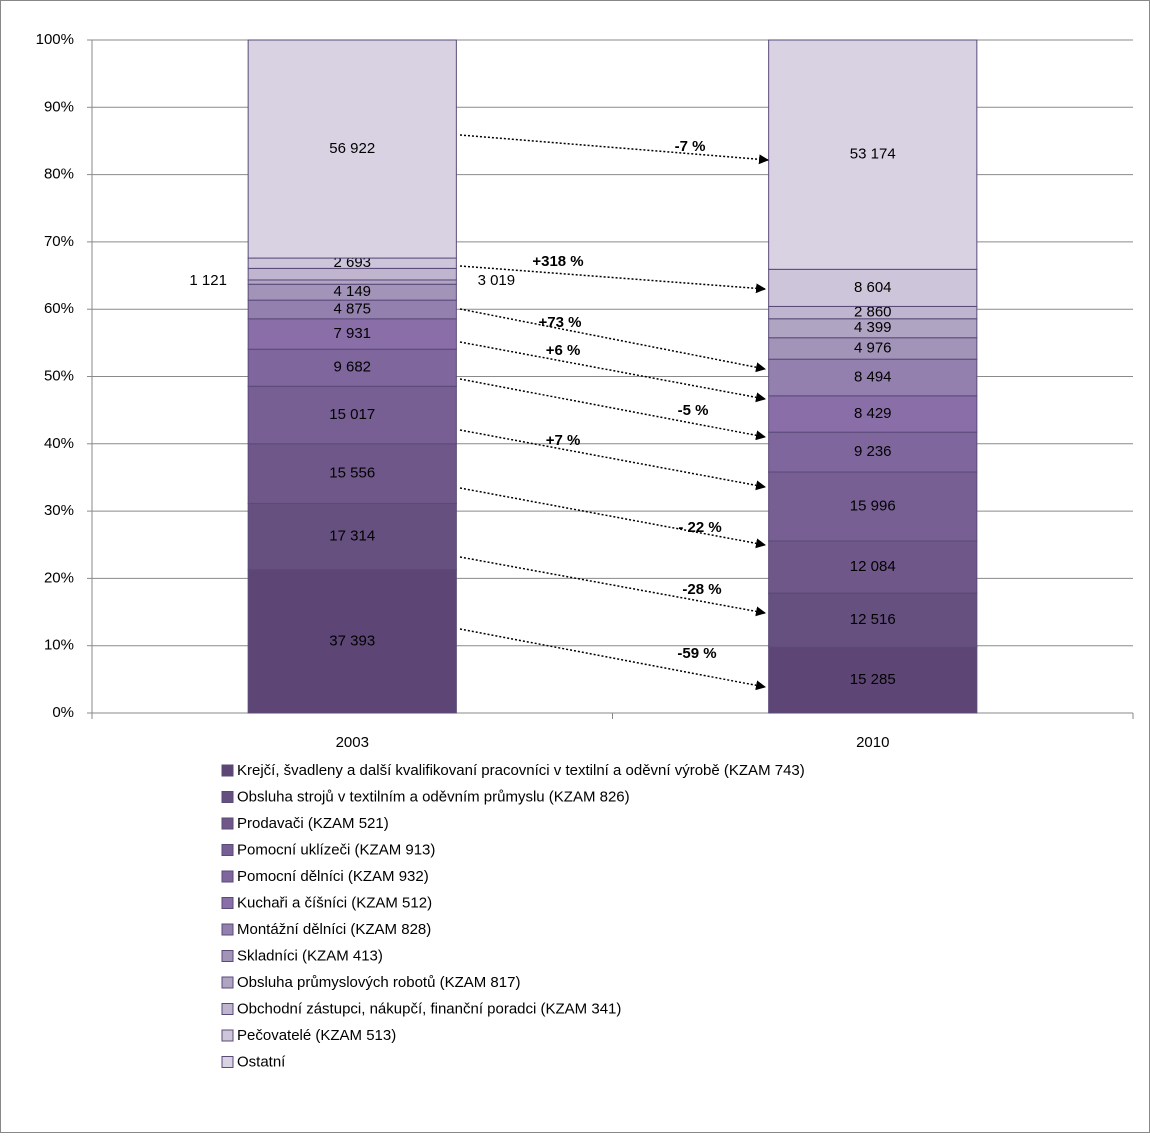 This screenshot has height=1138, width=1150. Describe the element at coordinates (352, 742) in the screenshot. I see `x-tick-label: 2003` at that location.